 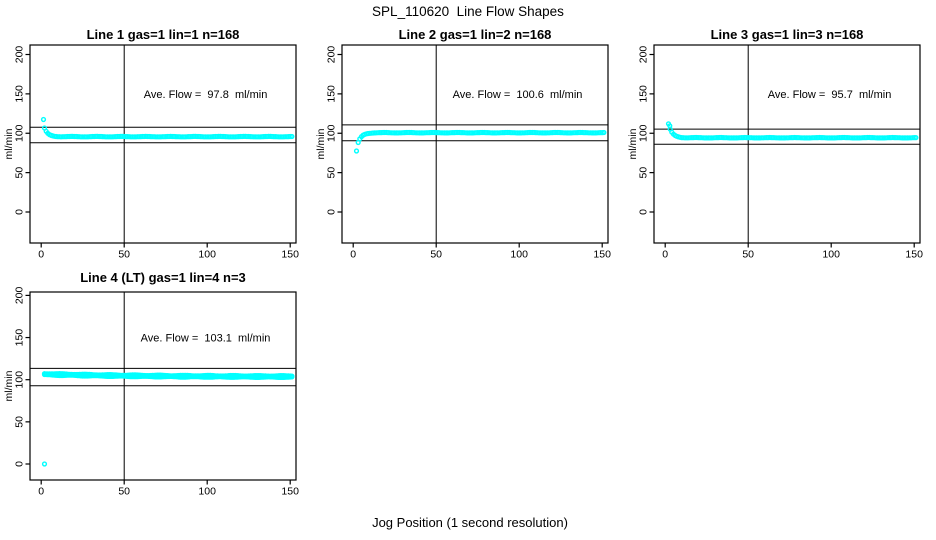 What do you see at coordinates (163, 34) in the screenshot?
I see `panel-title: Line 1 gas=1 lin=1 n=168` at bounding box center [163, 34].